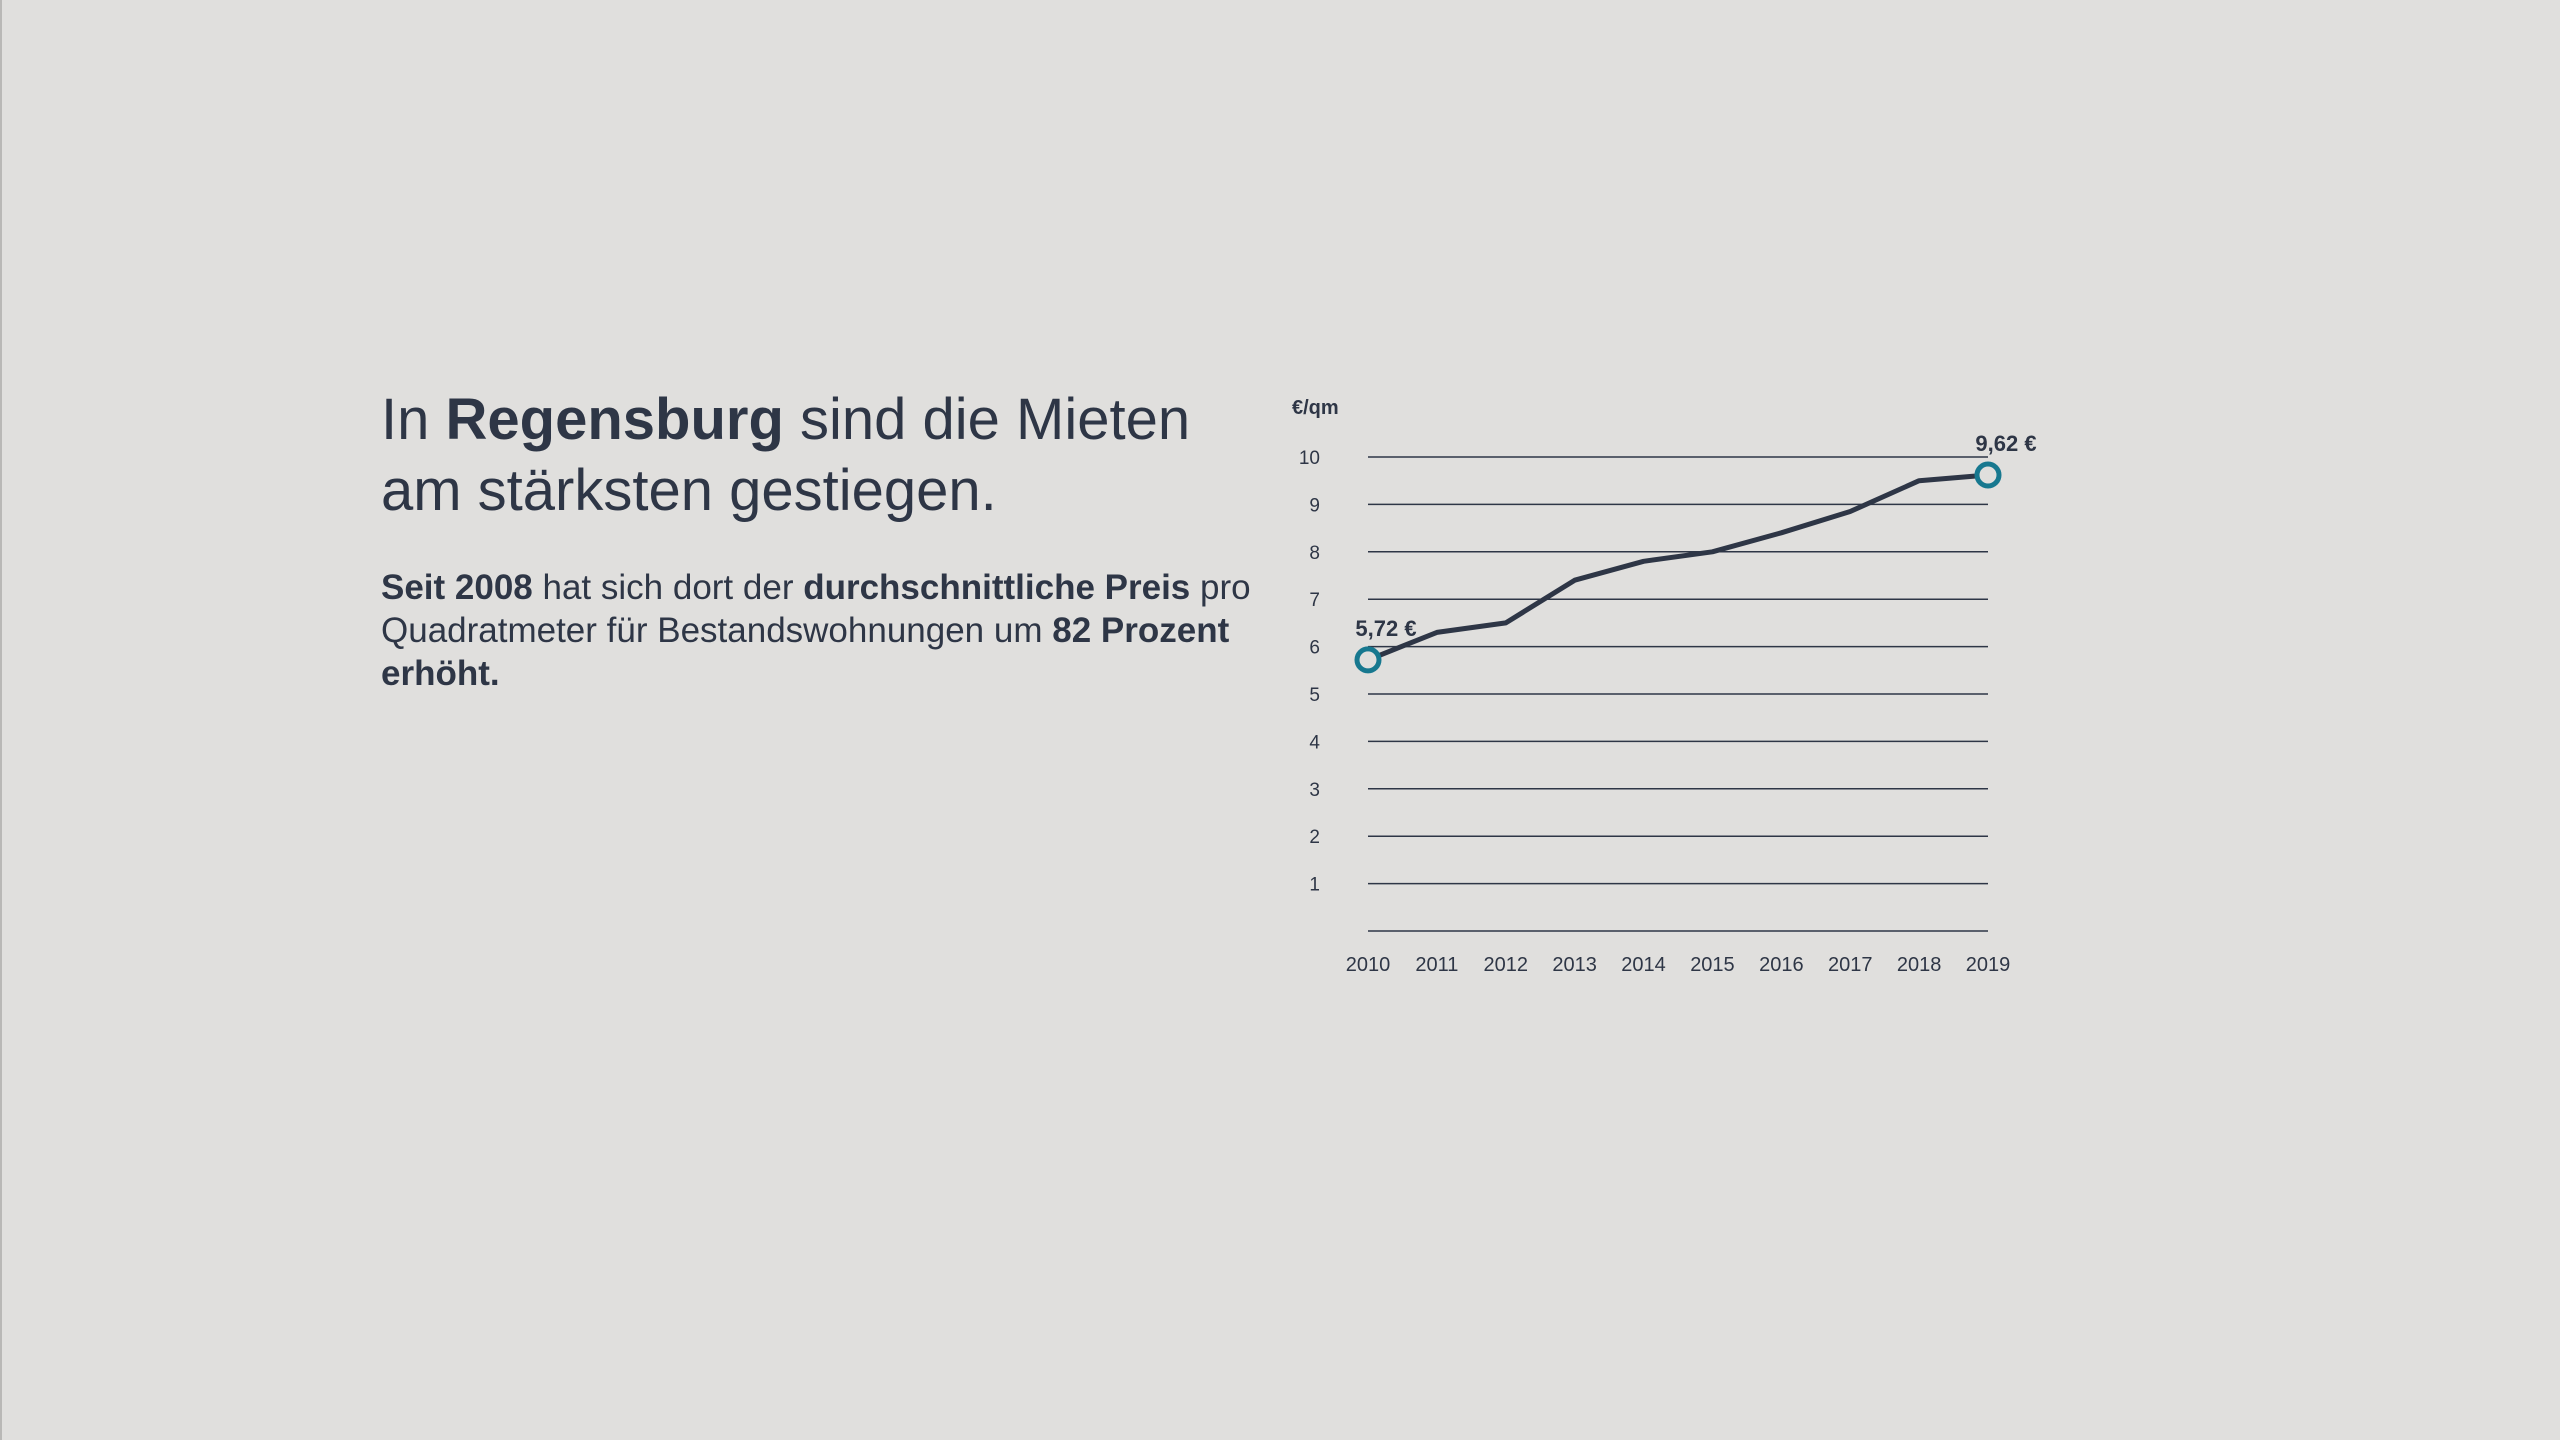 The image size is (2560, 1440). I want to click on y-tick-label: 6, so click(1314, 648).